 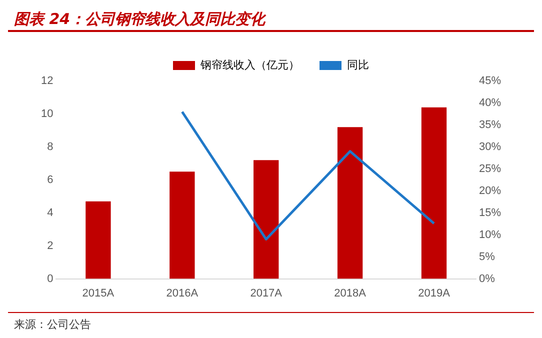 I want to click on source-note: 来源：公司公告, so click(x=52, y=324).